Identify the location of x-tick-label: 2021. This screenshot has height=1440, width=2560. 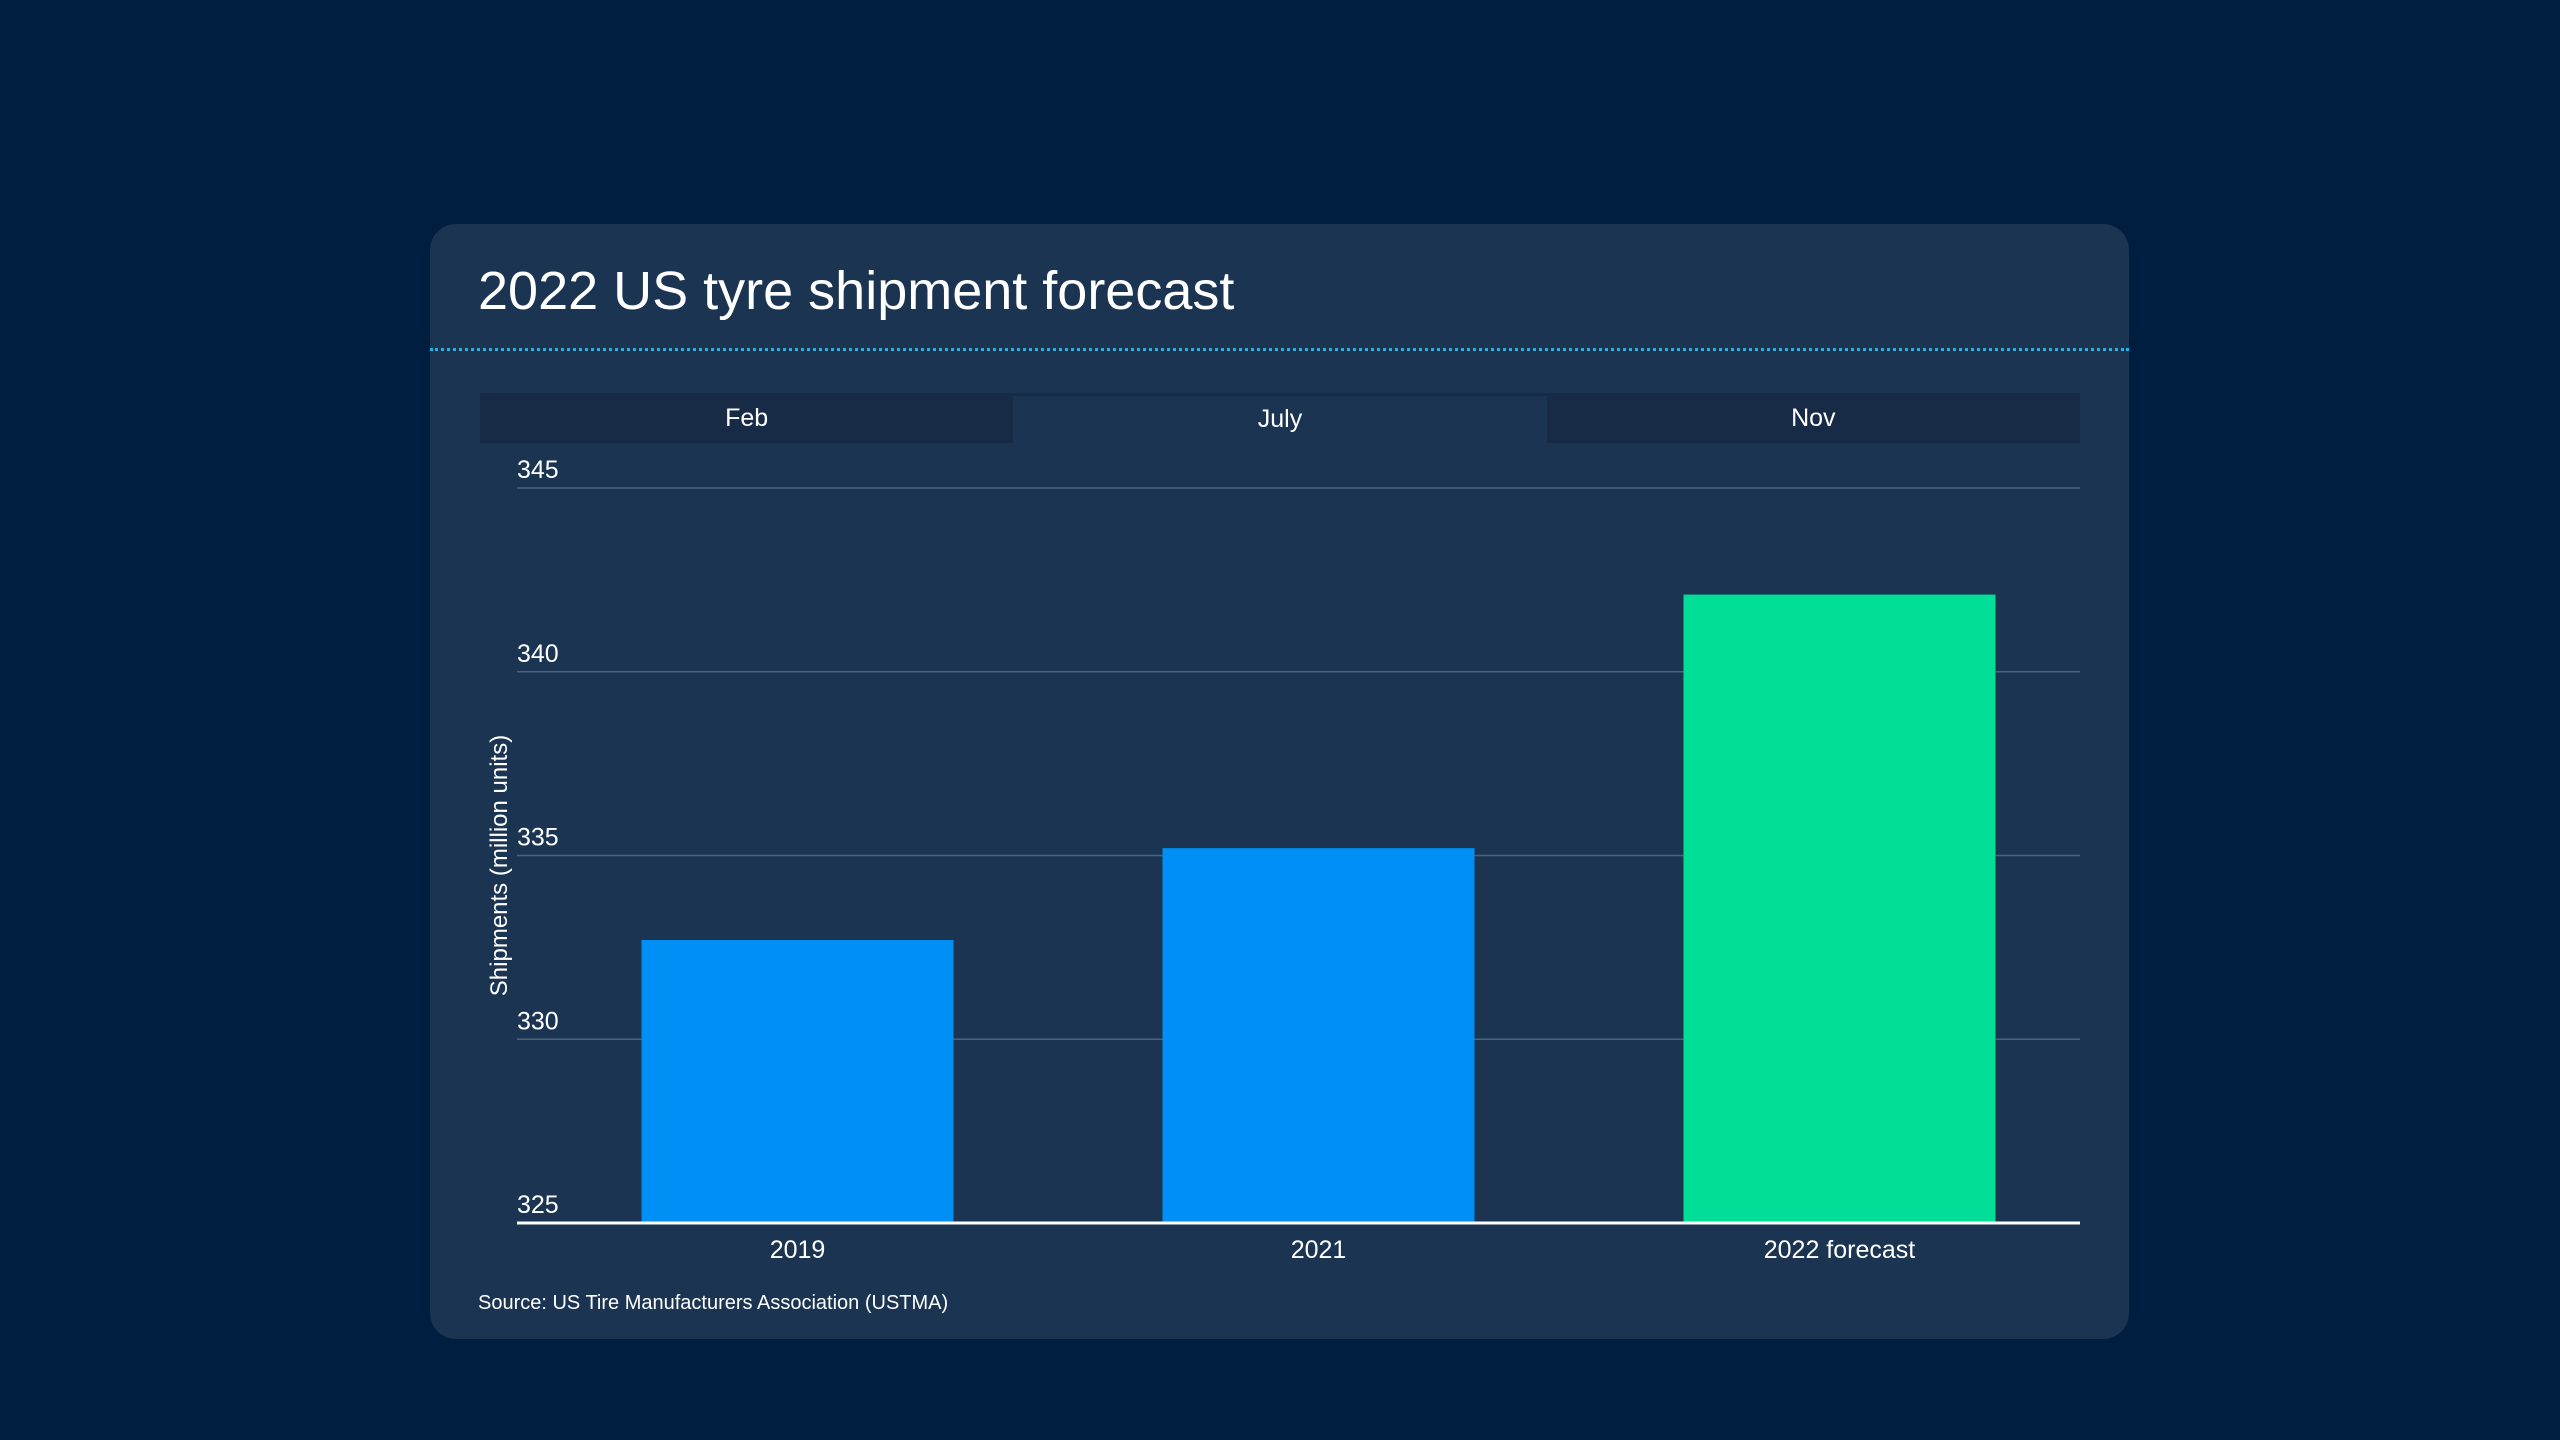
(1319, 1250).